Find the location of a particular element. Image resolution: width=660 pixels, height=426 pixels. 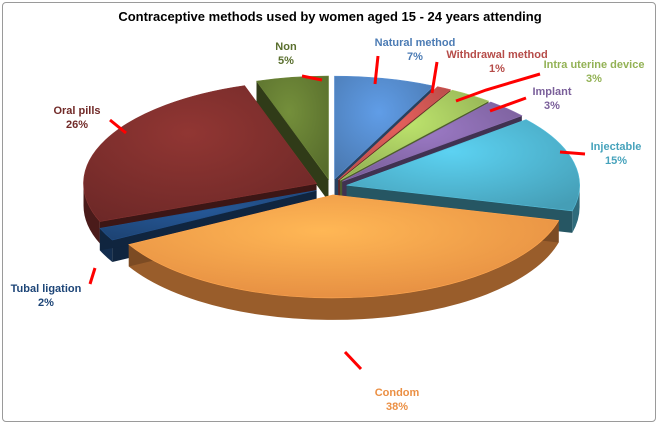

pie-slice-withdrawal-method is located at coordinates (395, 133).